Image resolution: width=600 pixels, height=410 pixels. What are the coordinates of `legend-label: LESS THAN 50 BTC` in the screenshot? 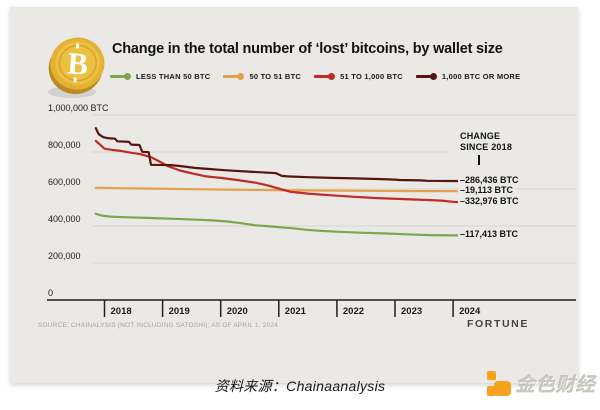 It's located at (173, 76).